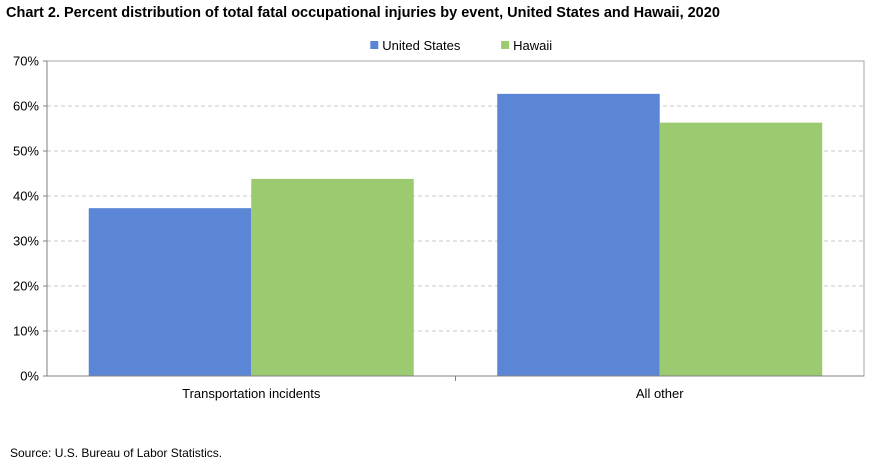 The width and height of the screenshot is (871, 465). What do you see at coordinates (26, 151) in the screenshot?
I see `y-tick-label: 50%` at bounding box center [26, 151].